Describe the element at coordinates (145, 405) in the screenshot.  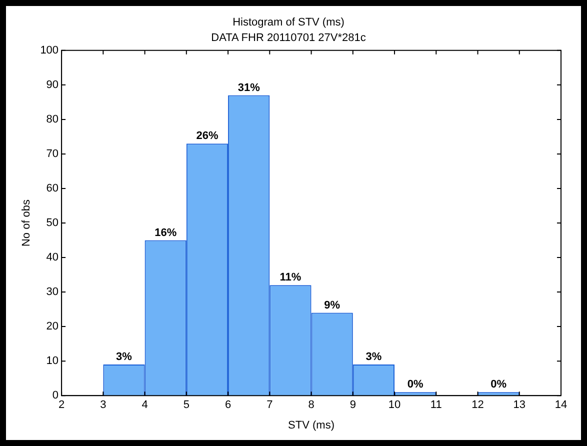
I see `x-tick-label: 4` at that location.